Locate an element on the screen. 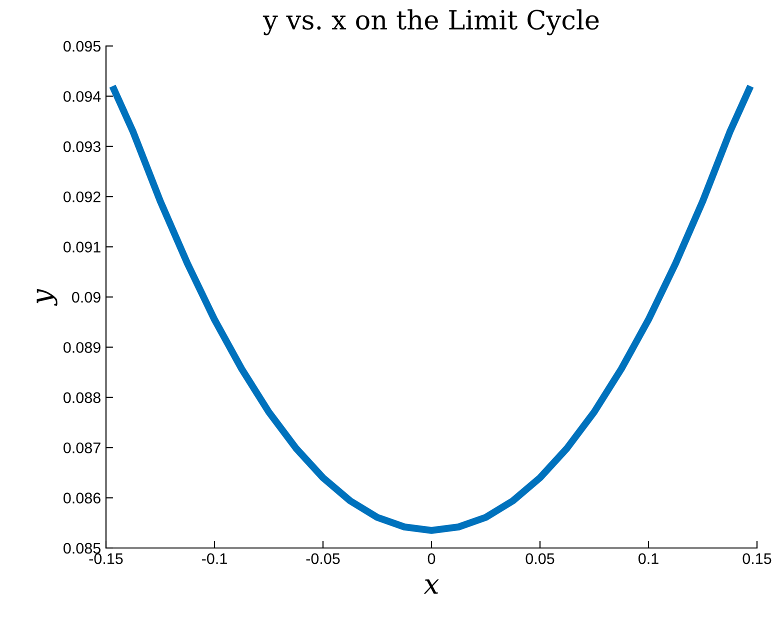  x-axis-title: x is located at coordinates (431, 586).